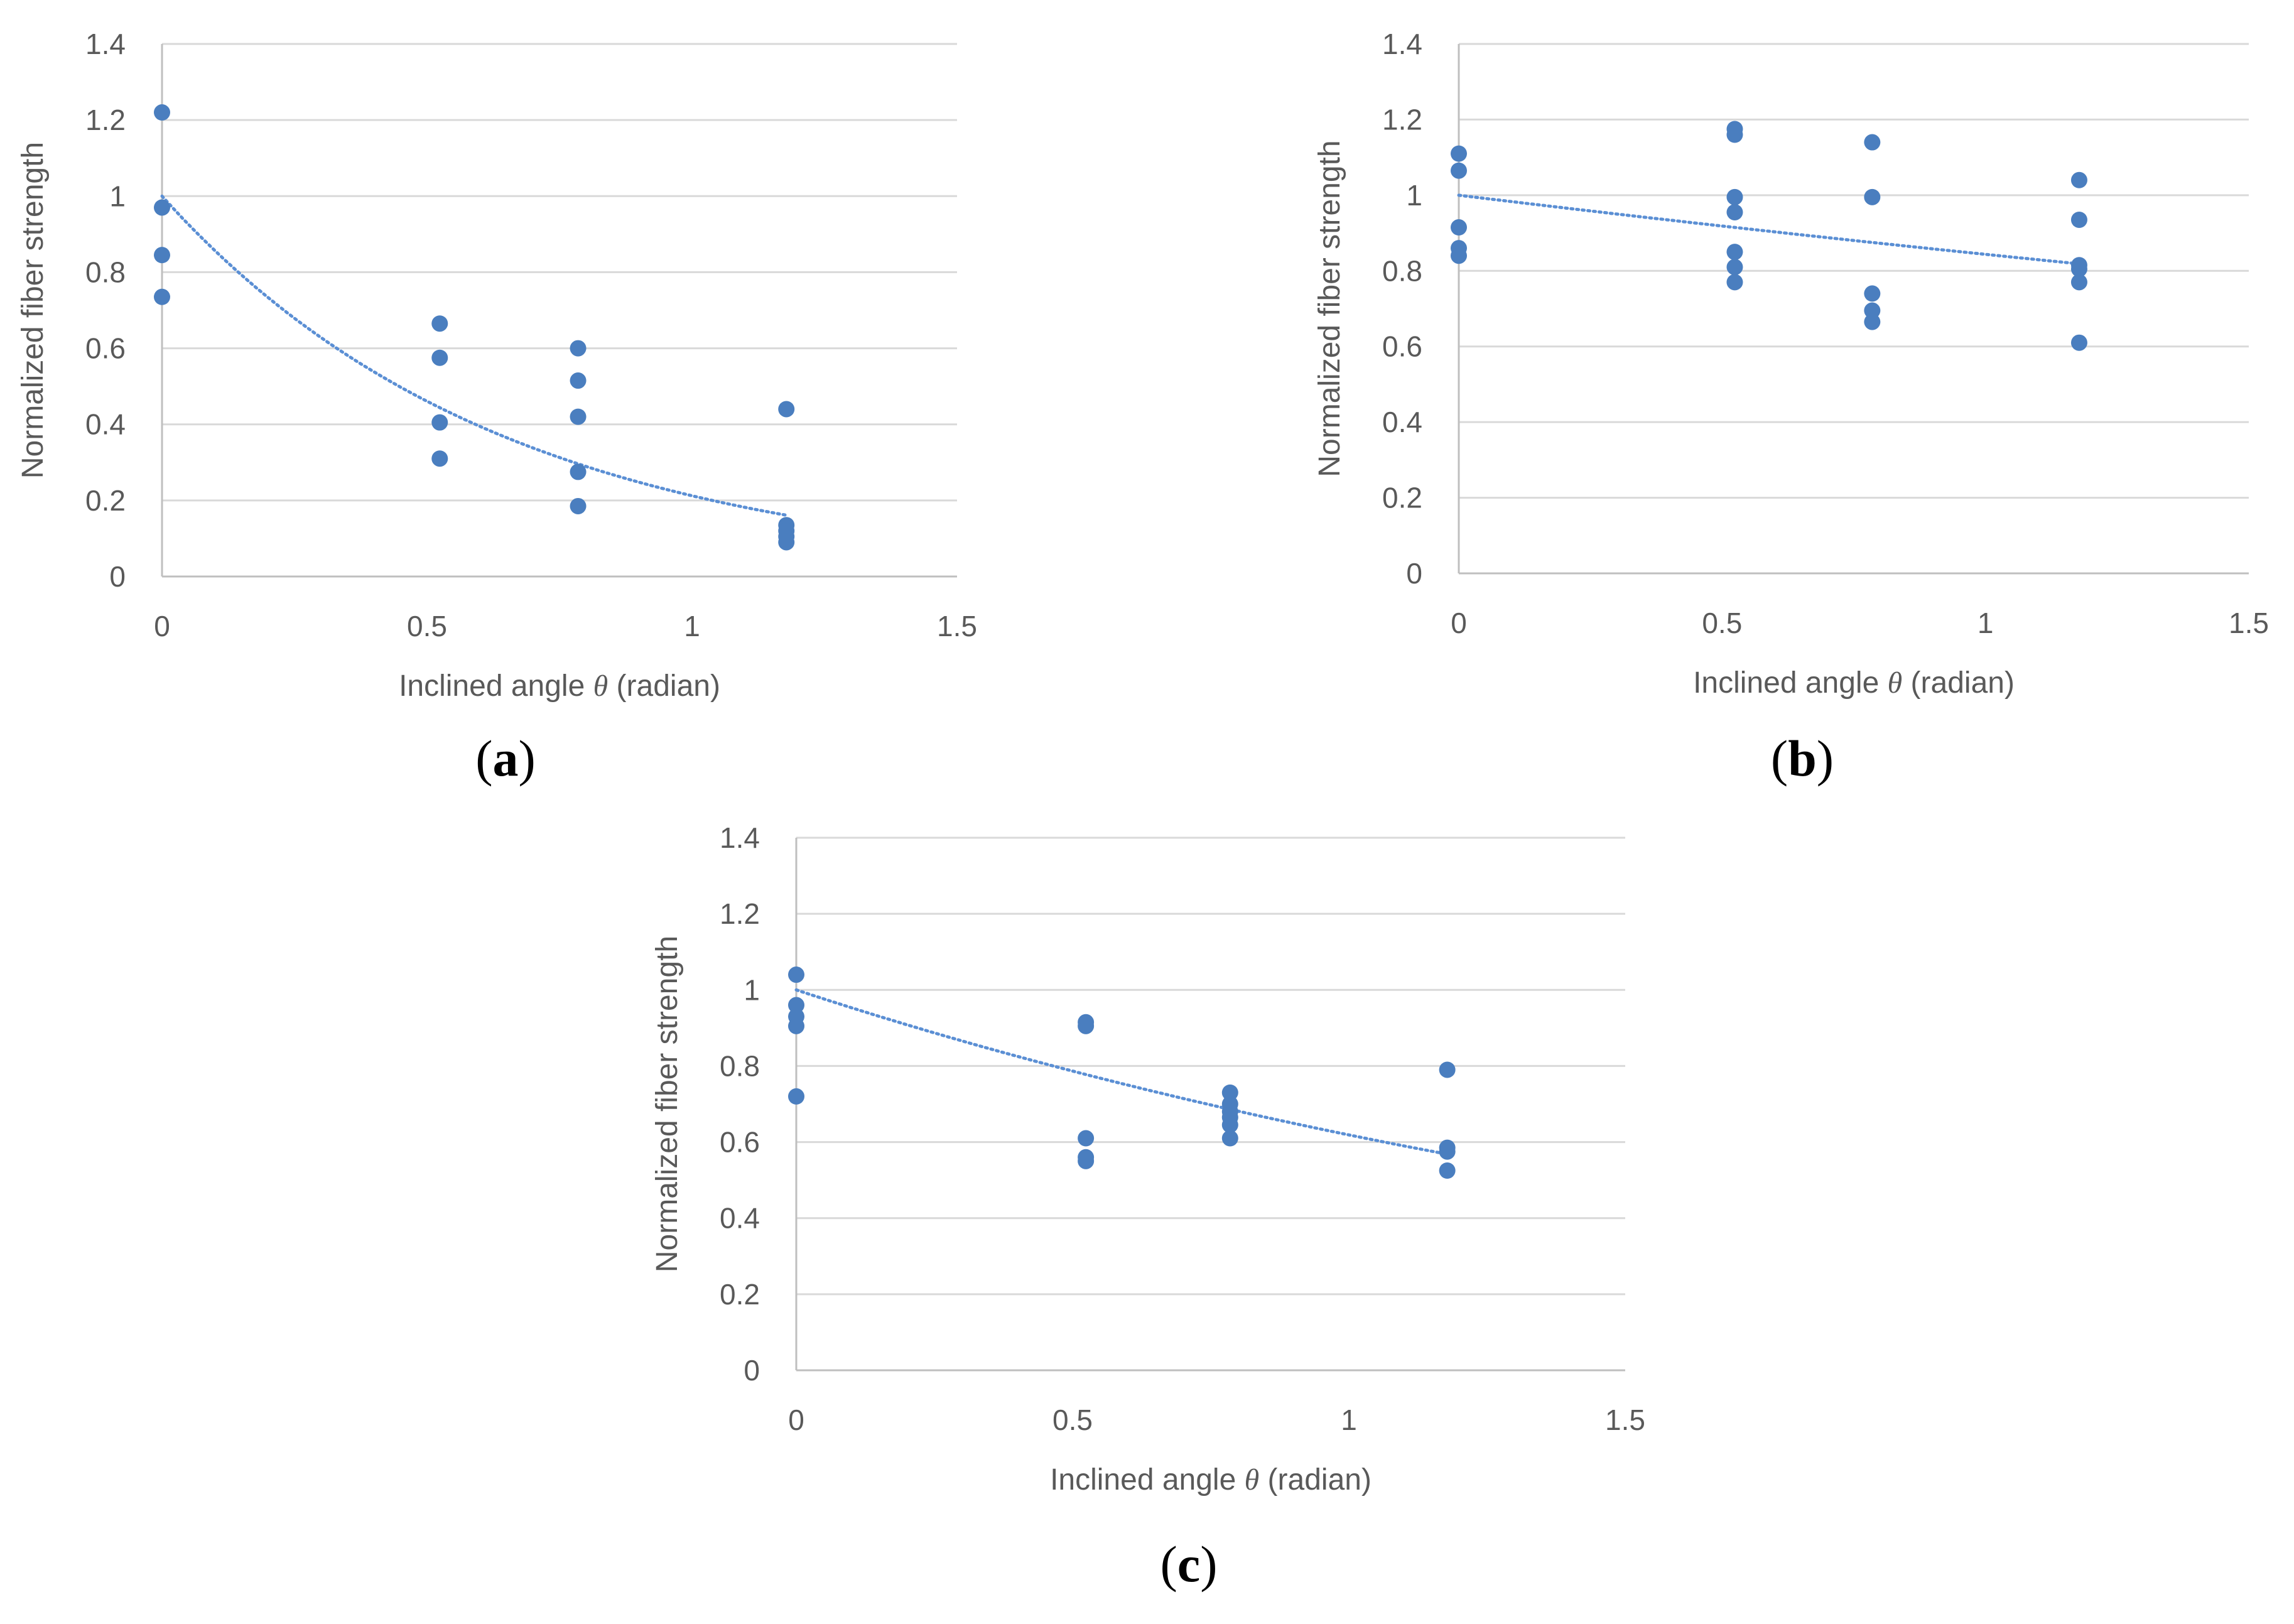 This screenshot has width=2294, height=1624. I want to click on panel-label: (c), so click(1188, 1564).